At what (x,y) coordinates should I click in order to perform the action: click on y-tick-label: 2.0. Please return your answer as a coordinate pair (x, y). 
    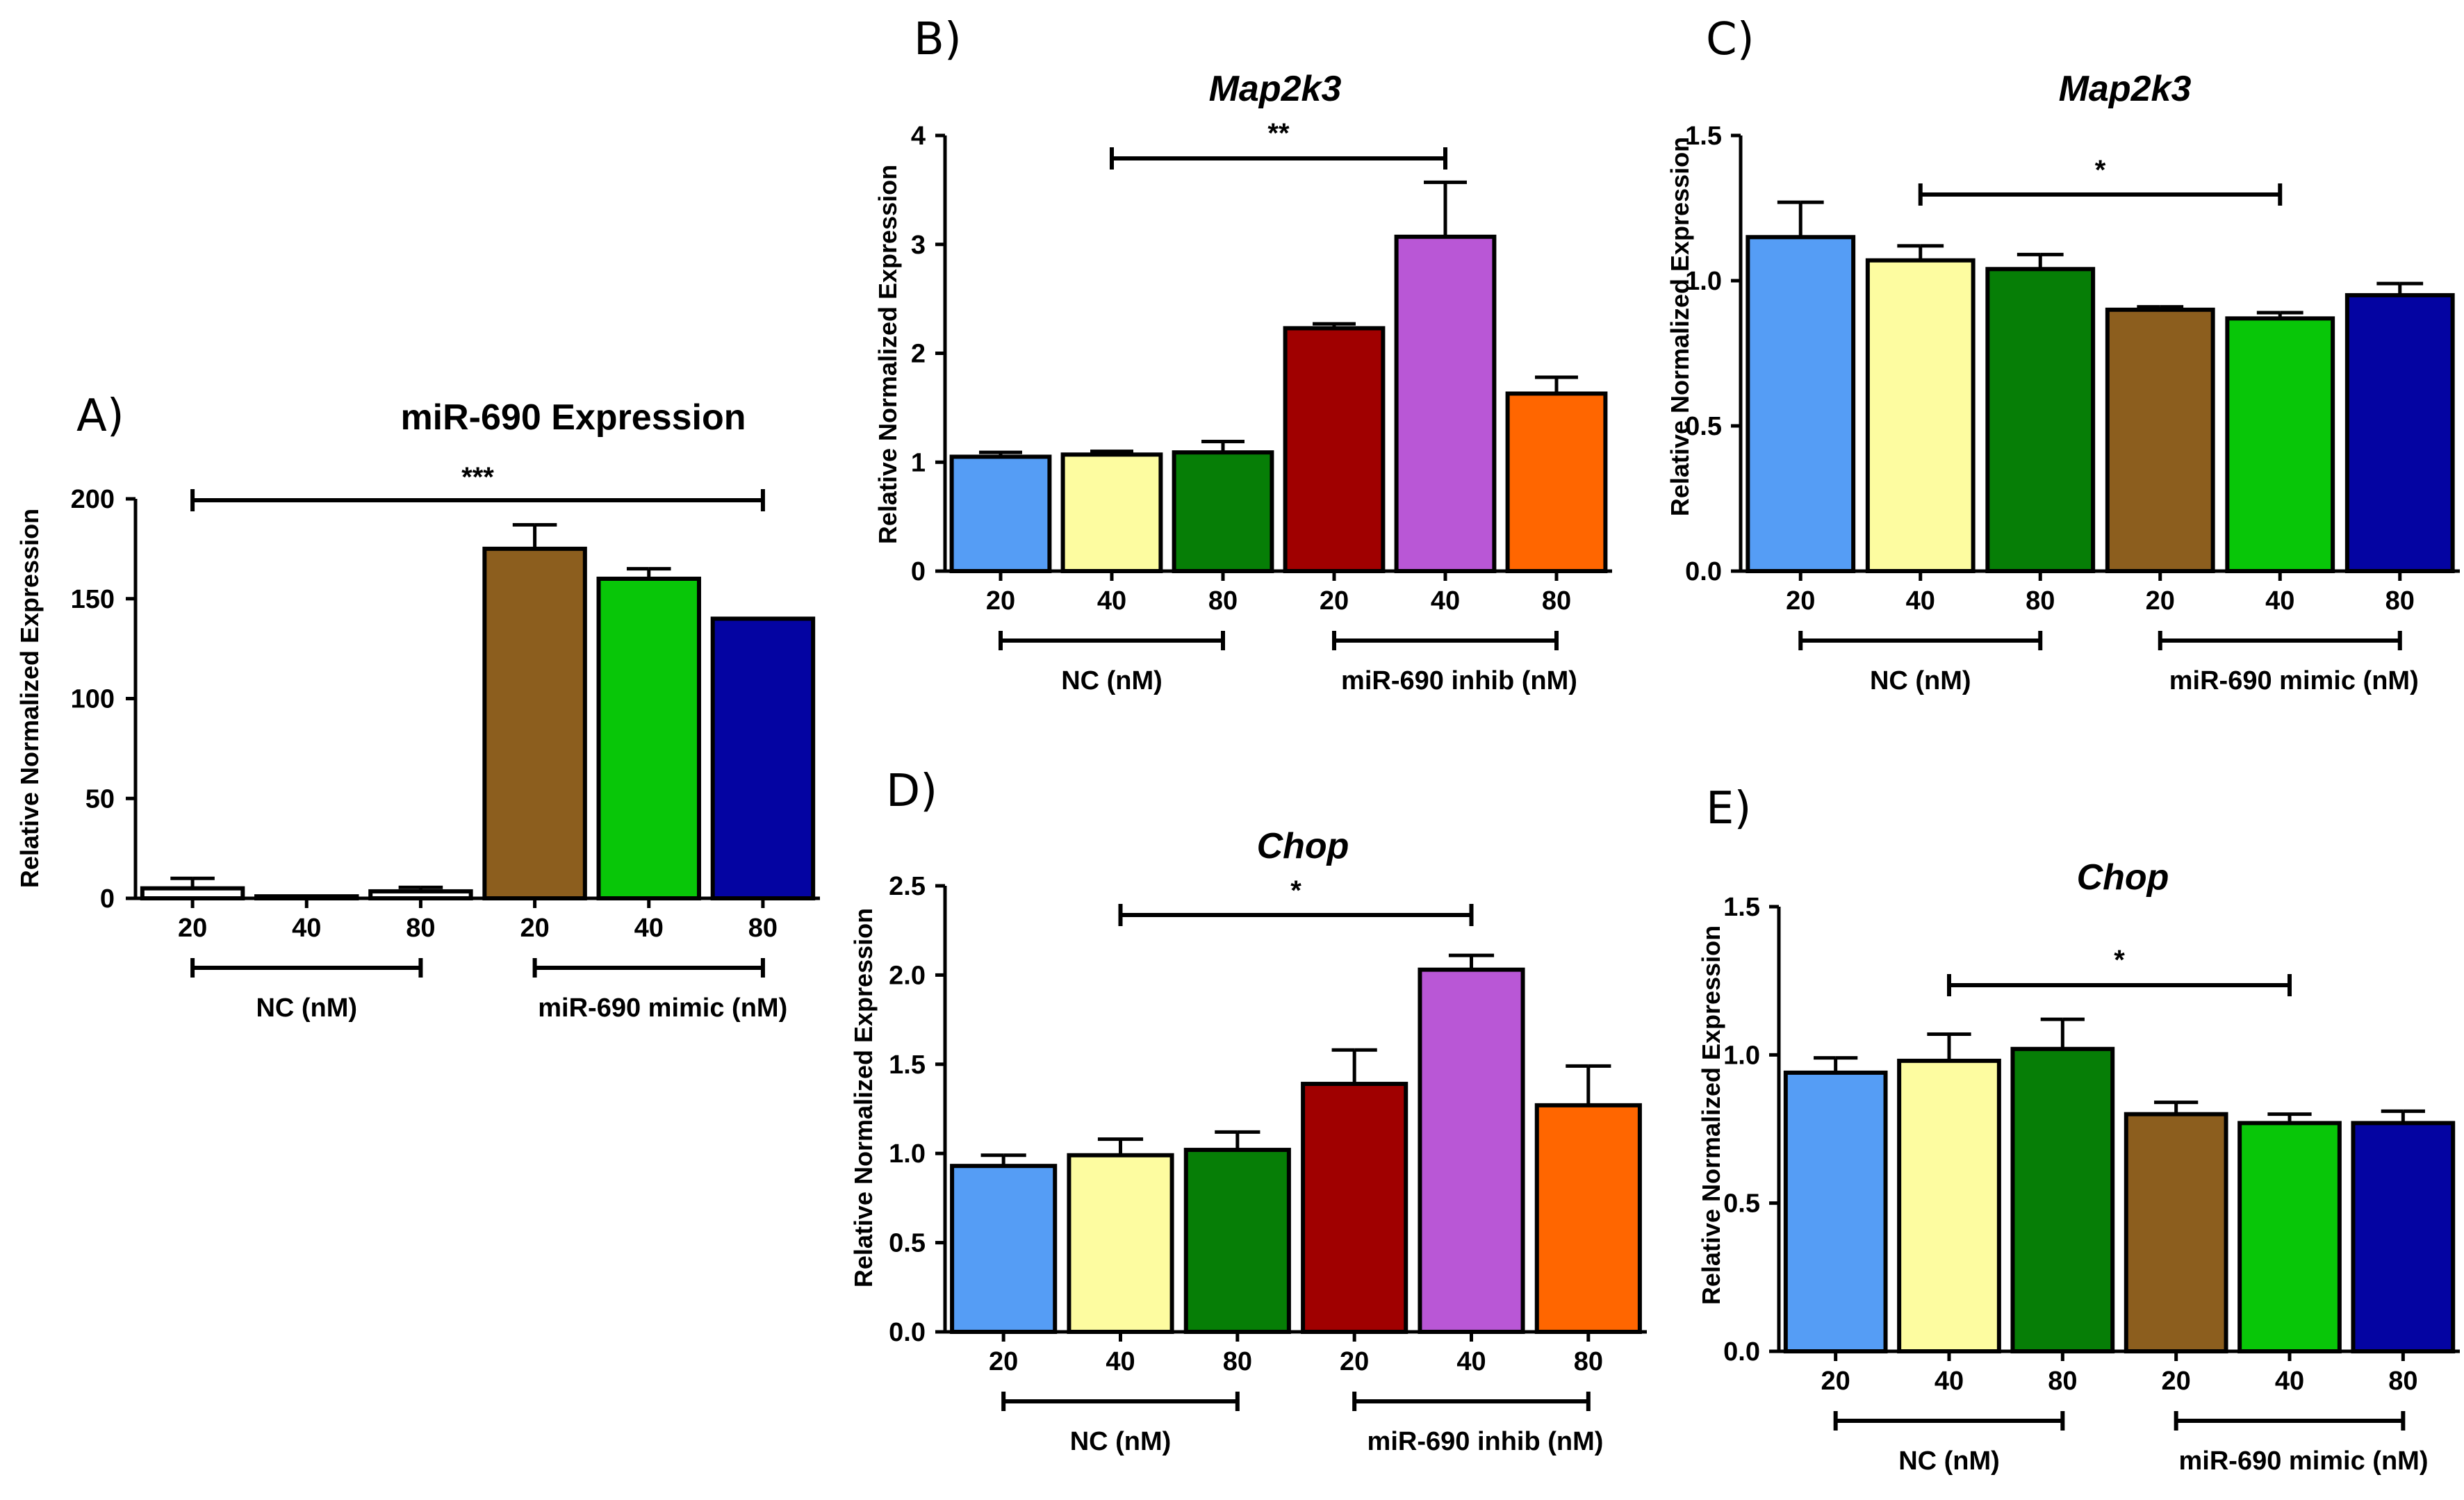
    Looking at the image, I should click on (907, 976).